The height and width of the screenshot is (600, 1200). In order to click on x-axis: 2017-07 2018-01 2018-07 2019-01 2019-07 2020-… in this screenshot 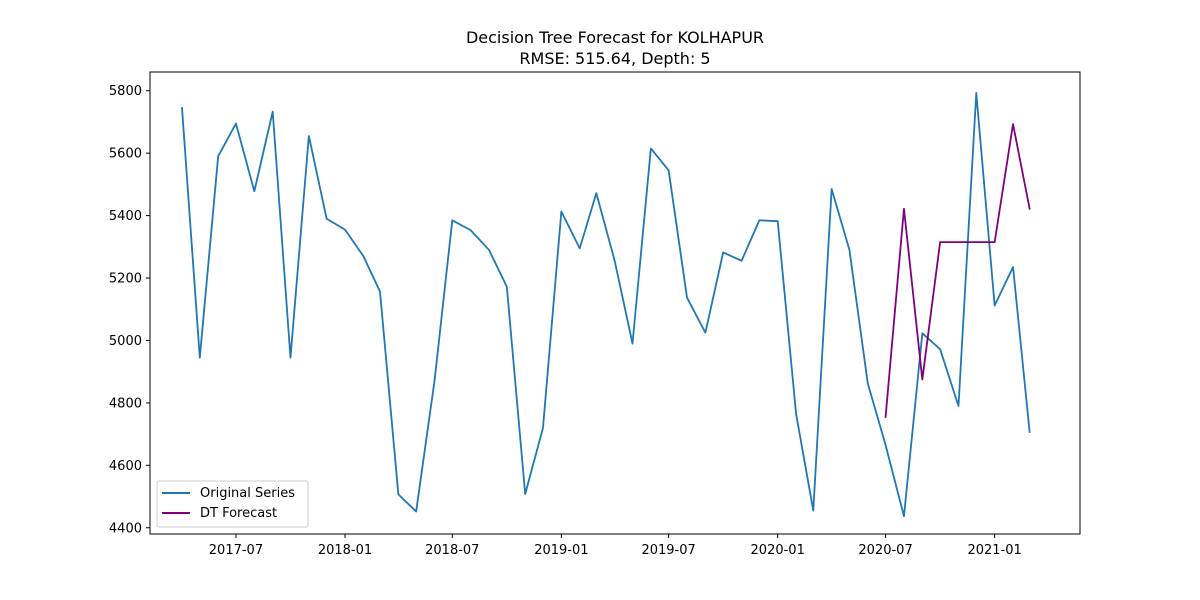, I will do `click(615, 546)`.